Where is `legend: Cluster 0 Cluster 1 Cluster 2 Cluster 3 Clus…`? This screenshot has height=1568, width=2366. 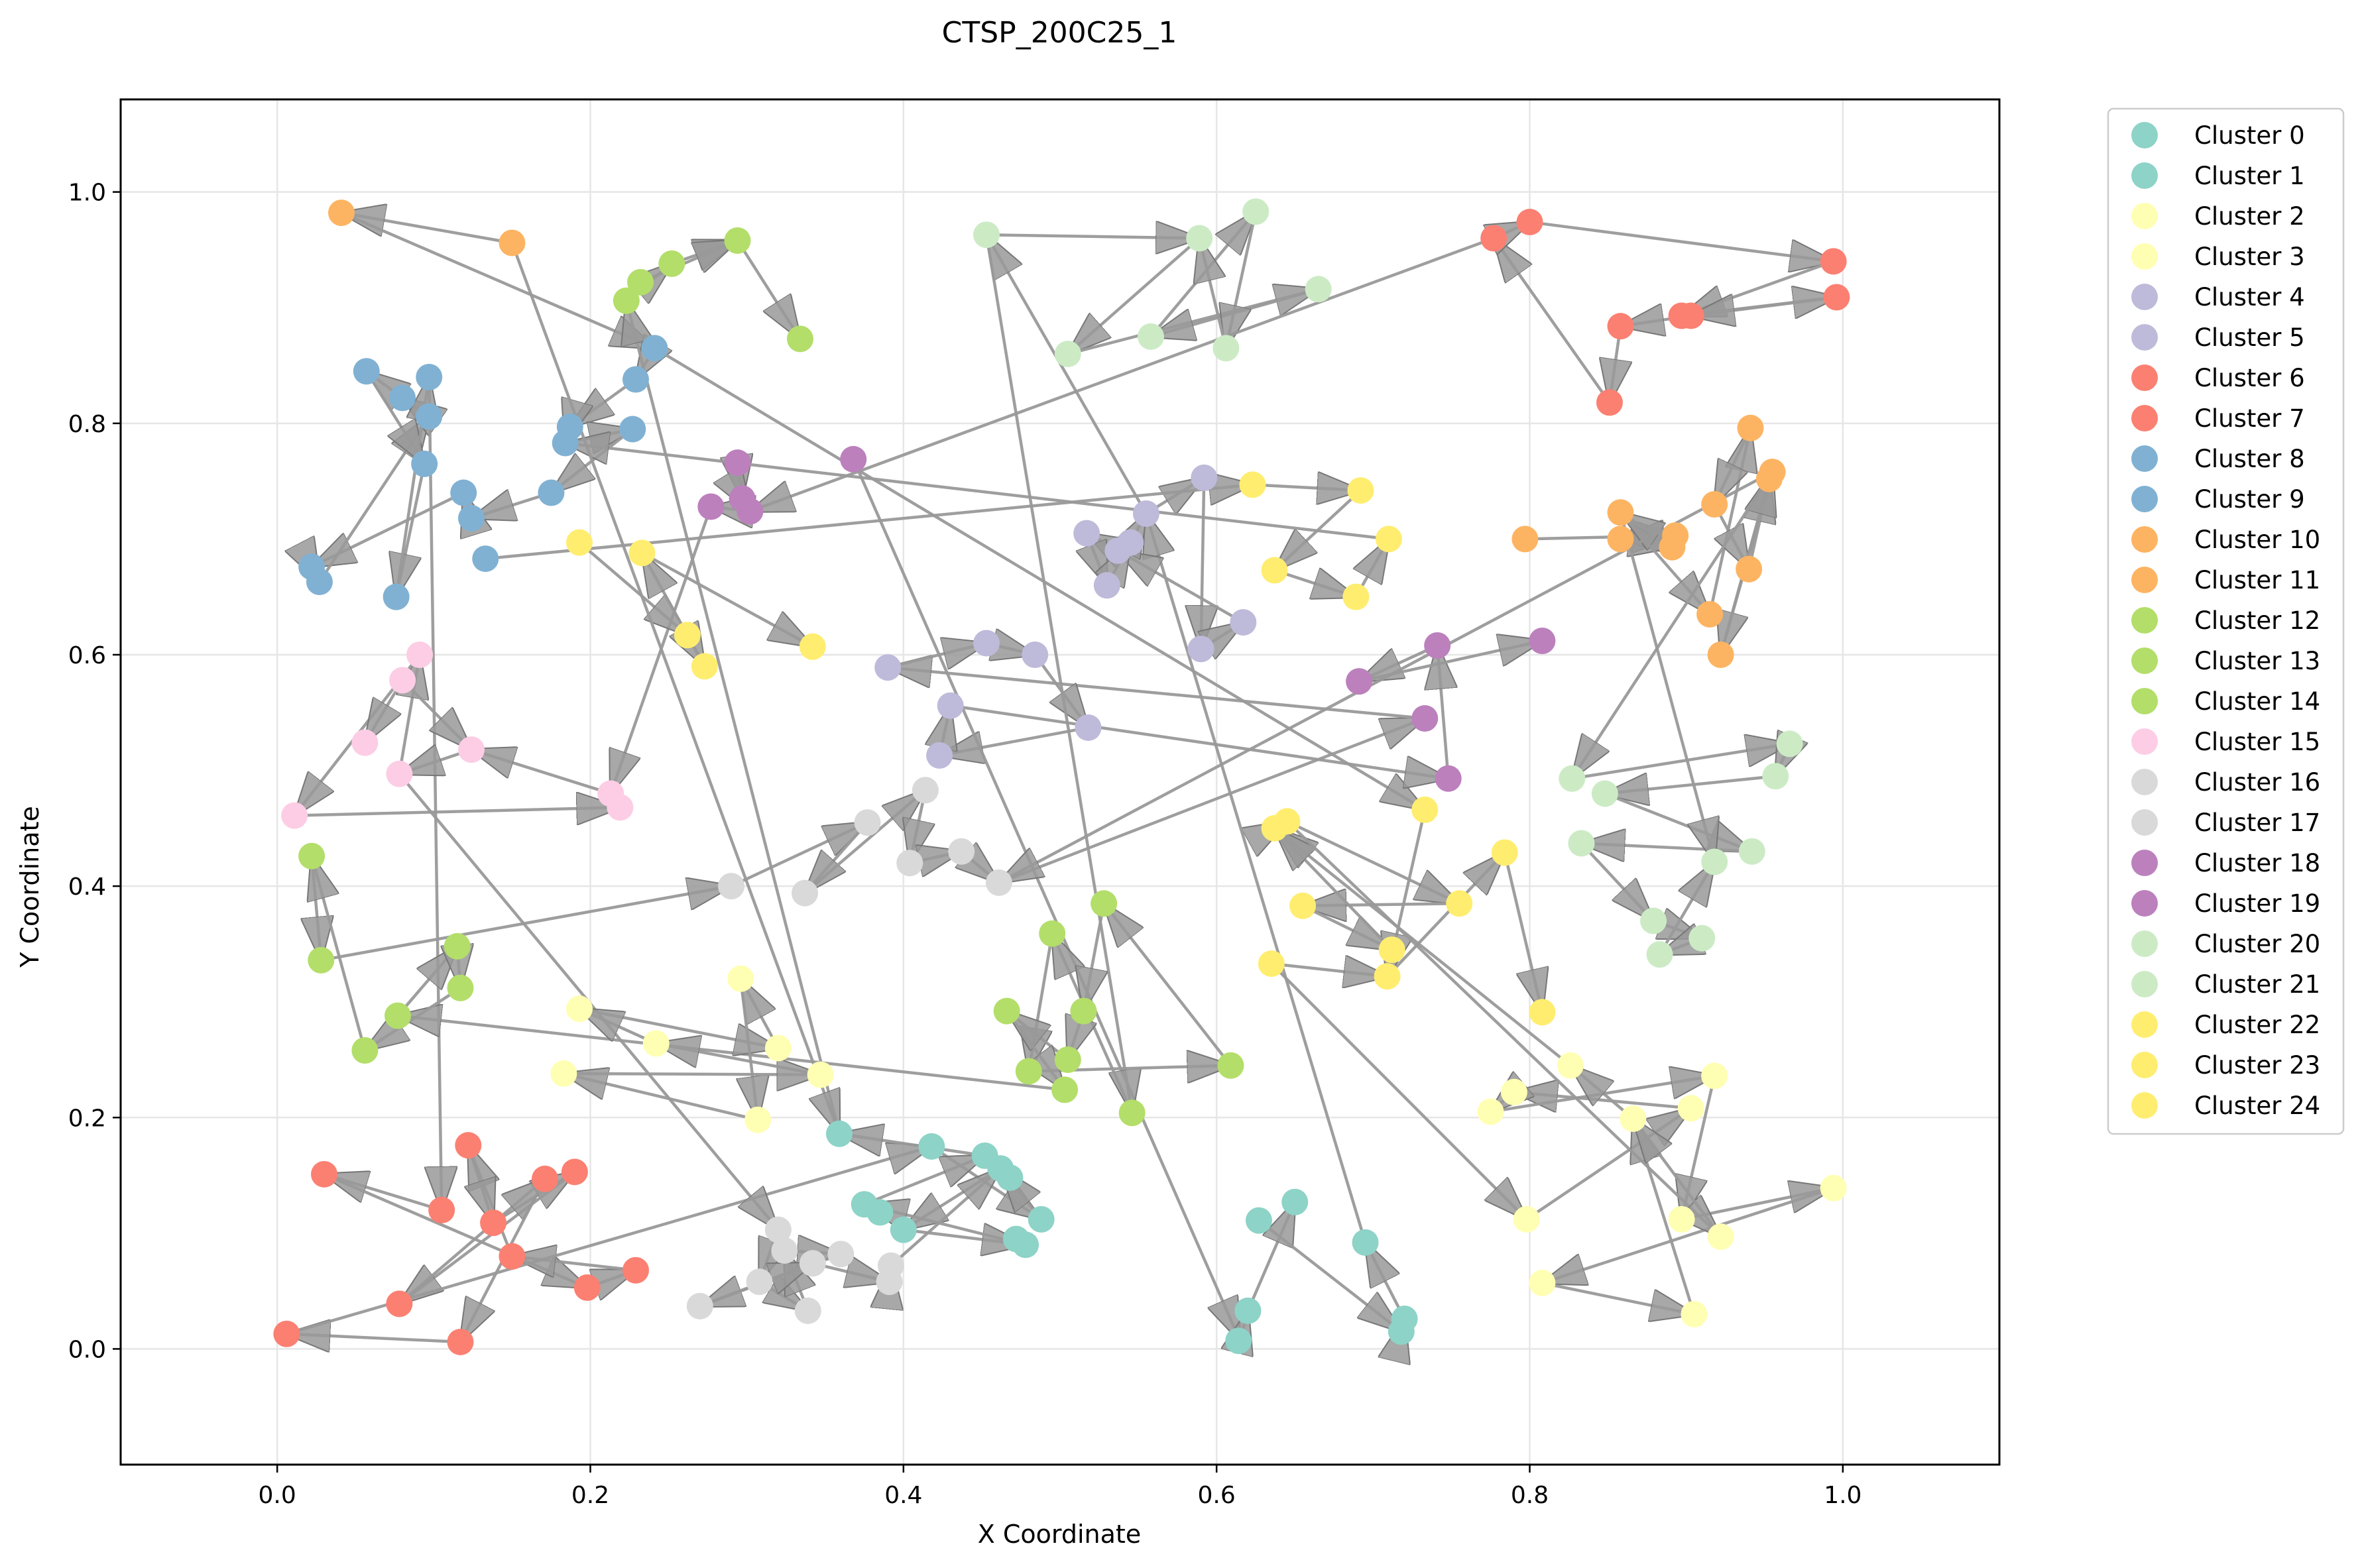
legend: Cluster 0 Cluster 1 Cluster 2 Cluster 3 Clus… is located at coordinates (2226, 621).